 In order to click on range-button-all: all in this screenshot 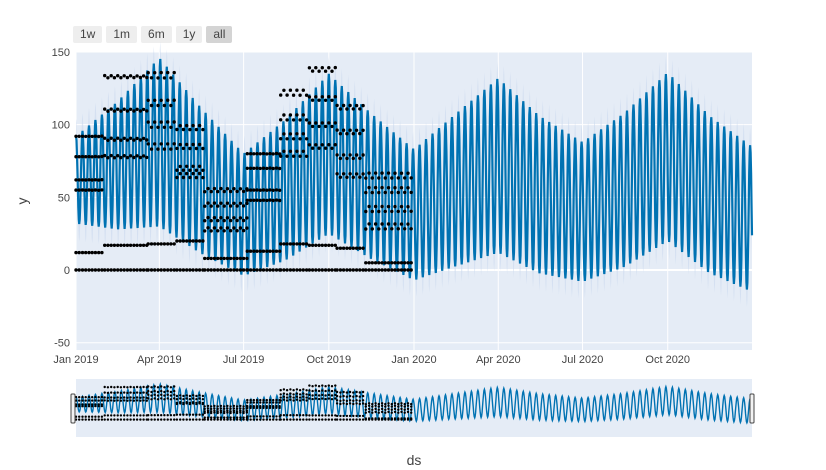, I will do `click(219, 34)`.